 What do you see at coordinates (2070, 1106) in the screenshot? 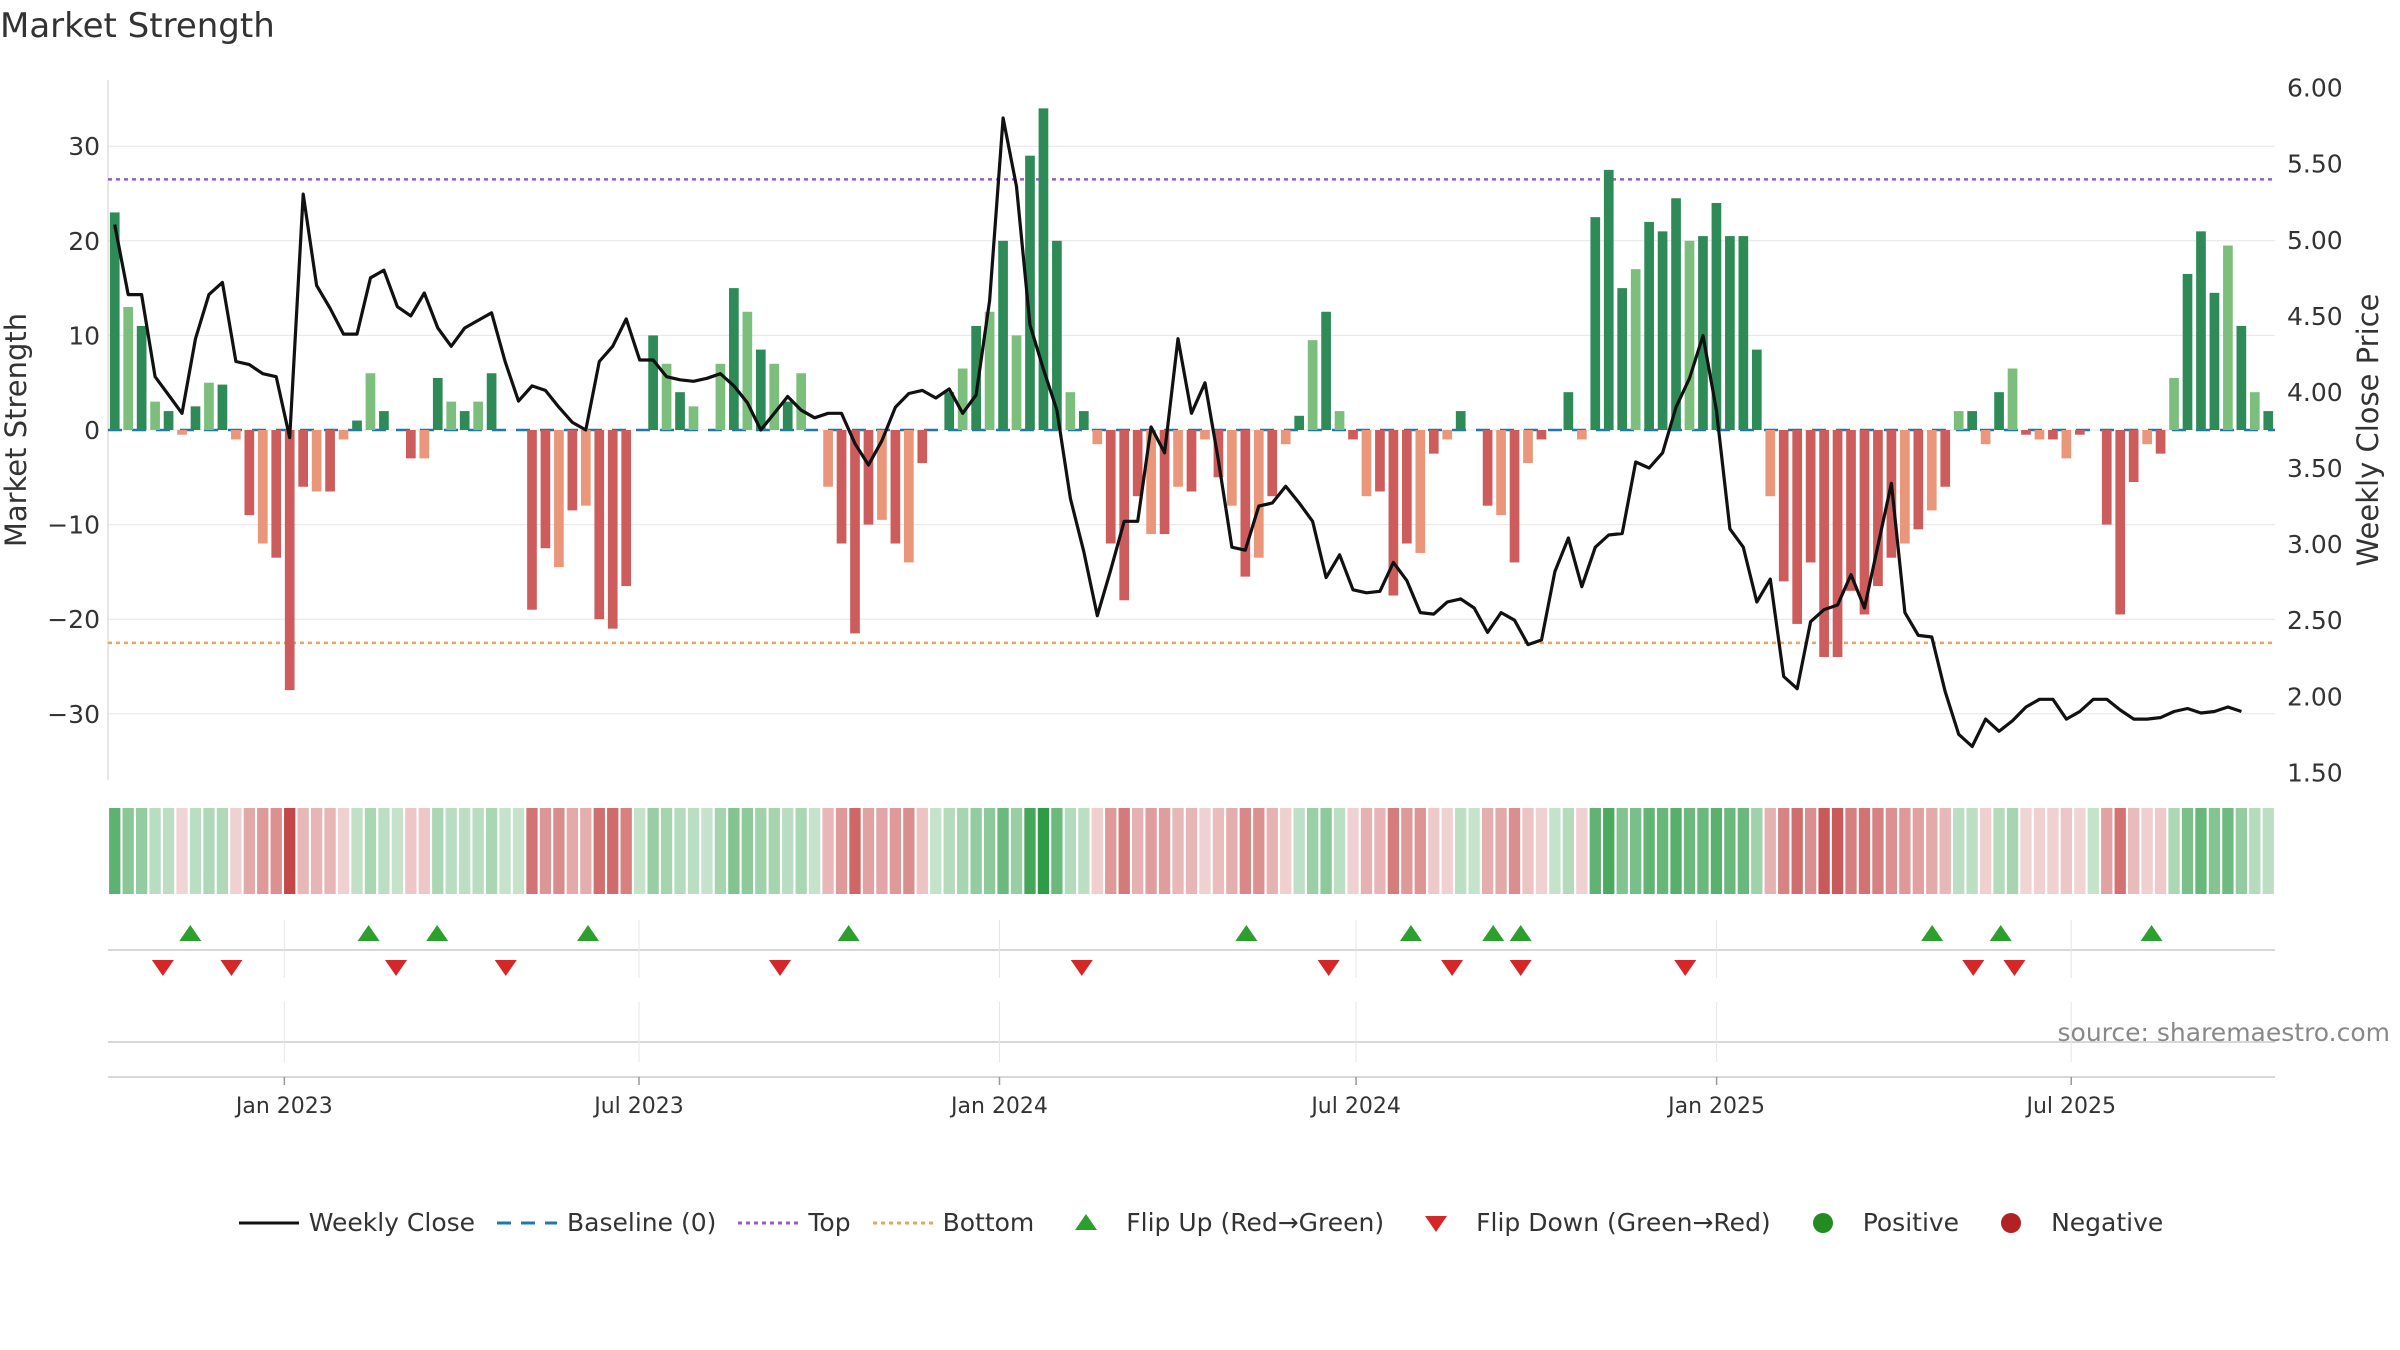
I see `x-tick-label: Jul 2025` at bounding box center [2070, 1106].